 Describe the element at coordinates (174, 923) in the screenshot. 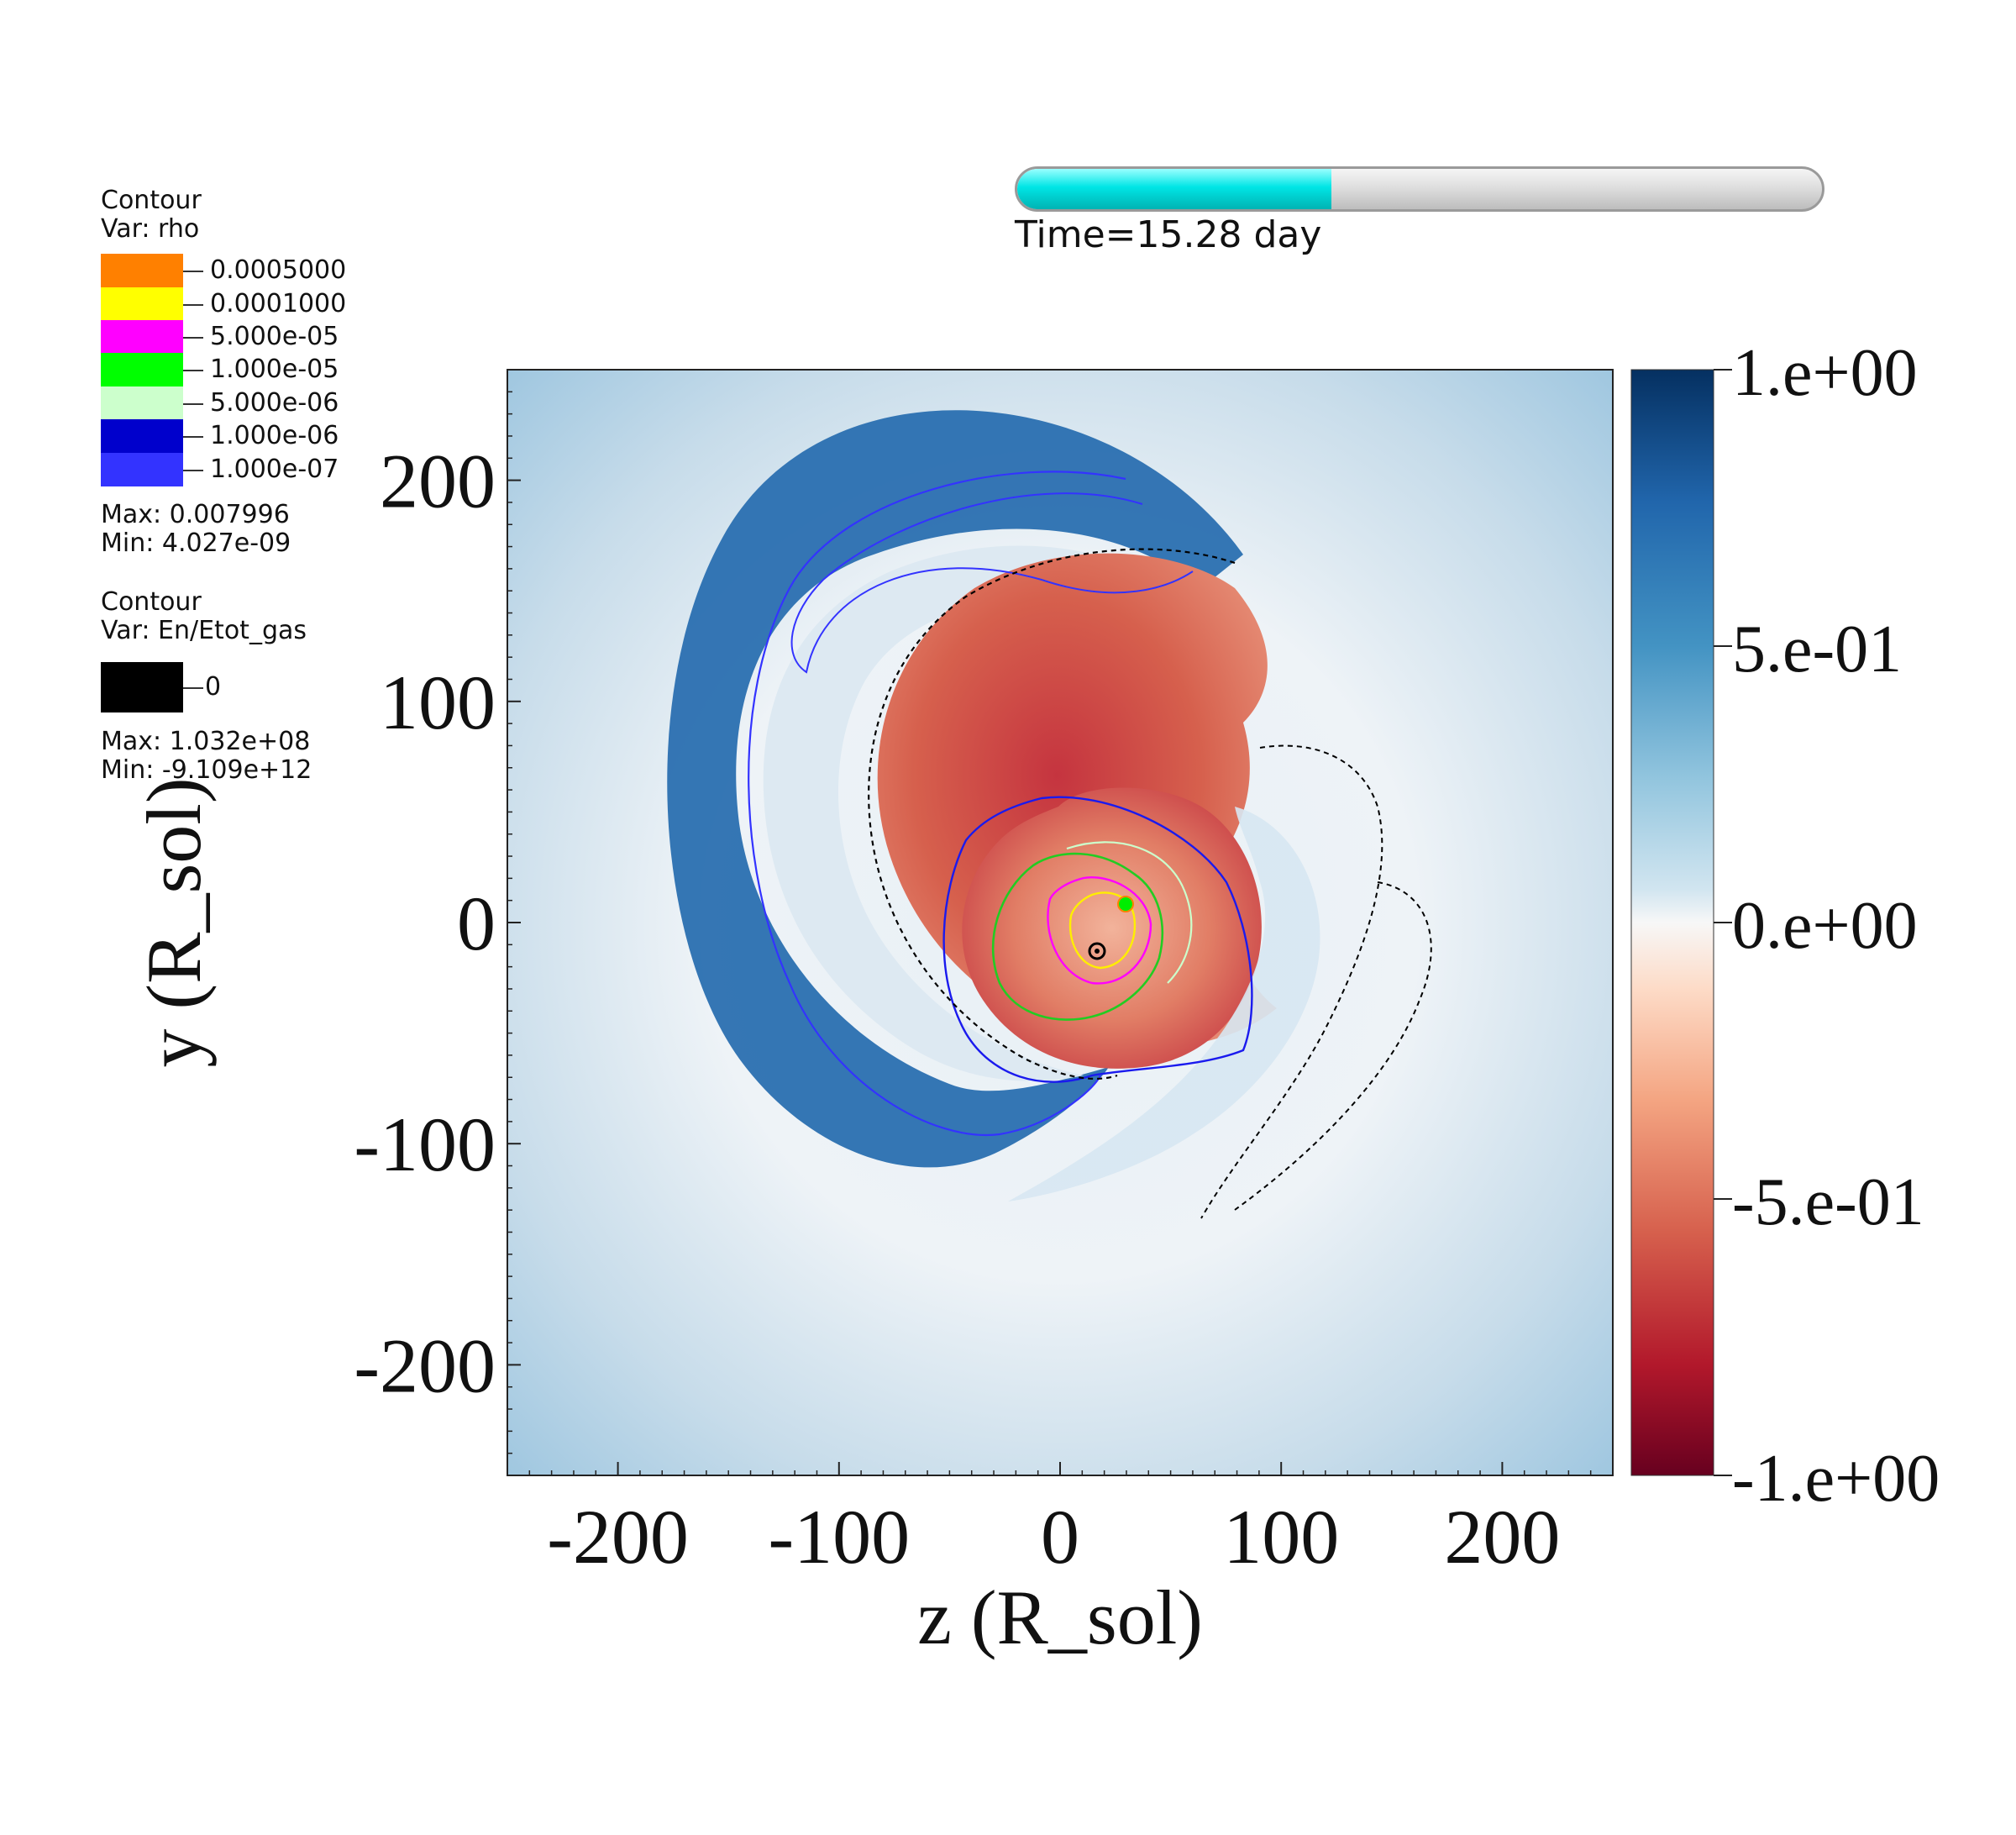

I see `y-axis-label: y (R_sol)` at that location.